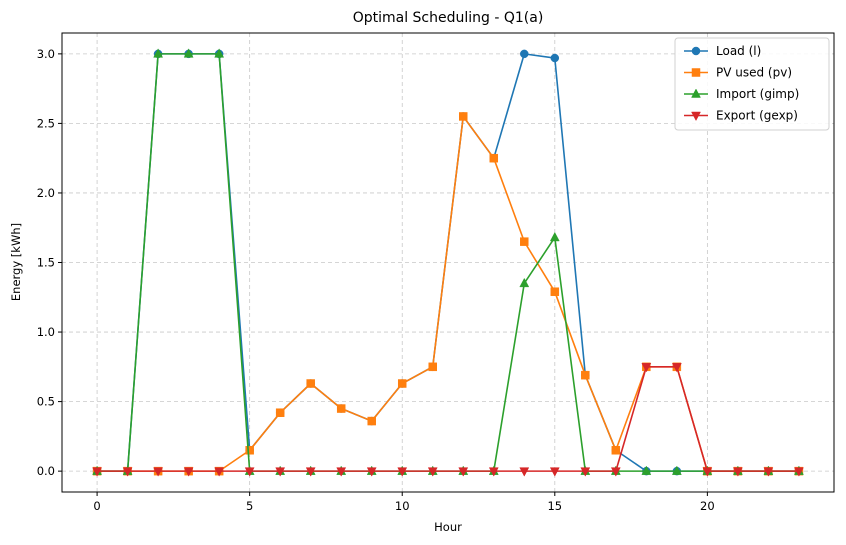 The width and height of the screenshot is (846, 545). Describe the element at coordinates (402, 506) in the screenshot. I see `x-tick-label: 10` at that location.